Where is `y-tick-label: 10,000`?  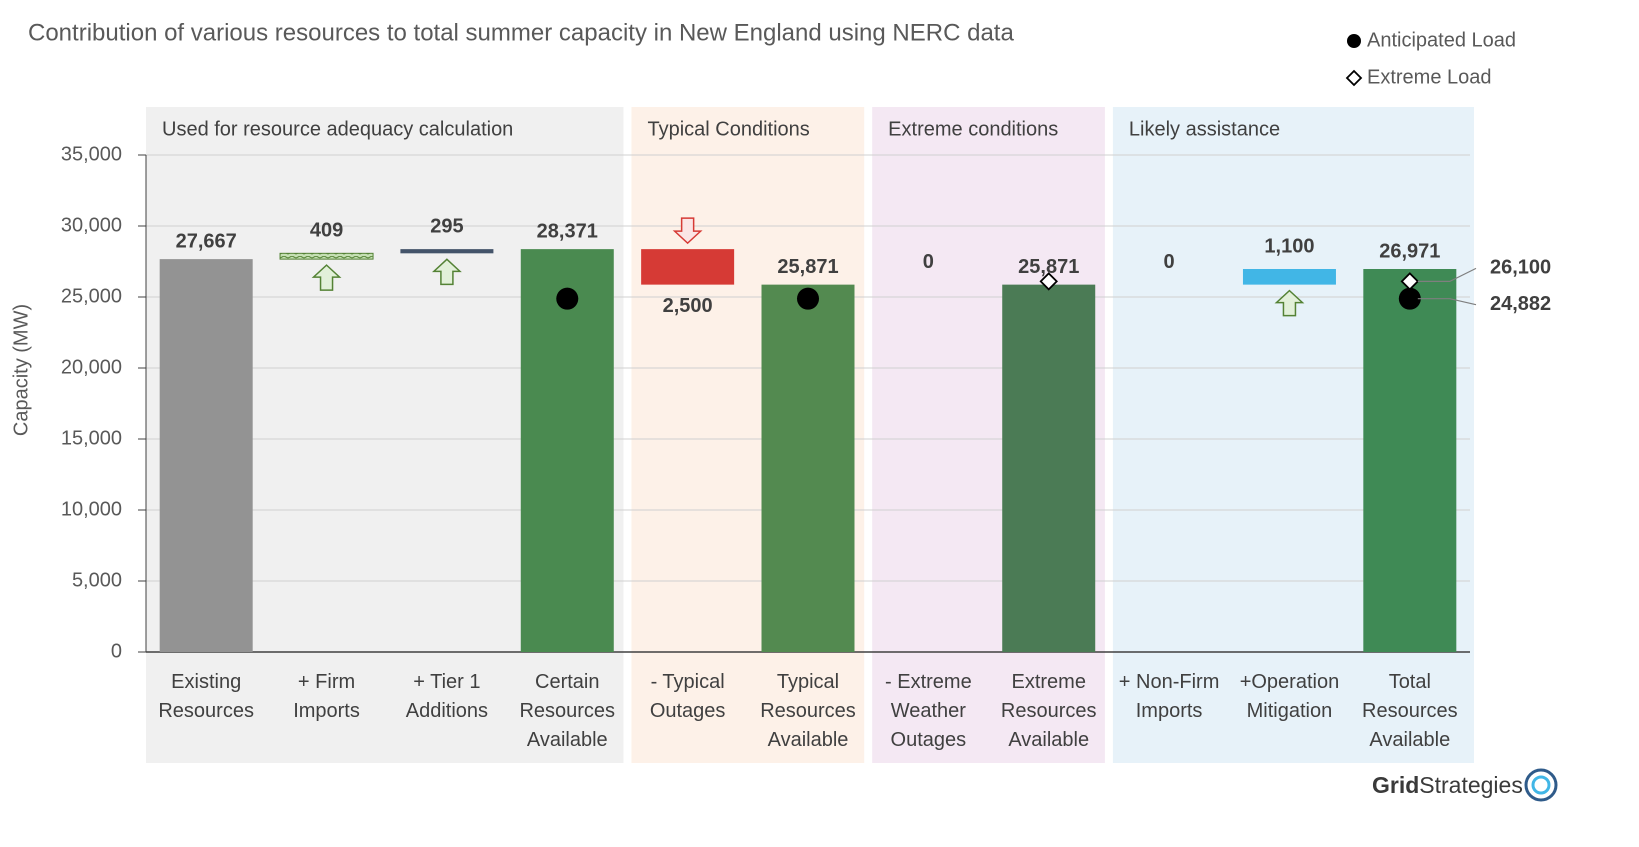
y-tick-label: 10,000 is located at coordinates (91, 509).